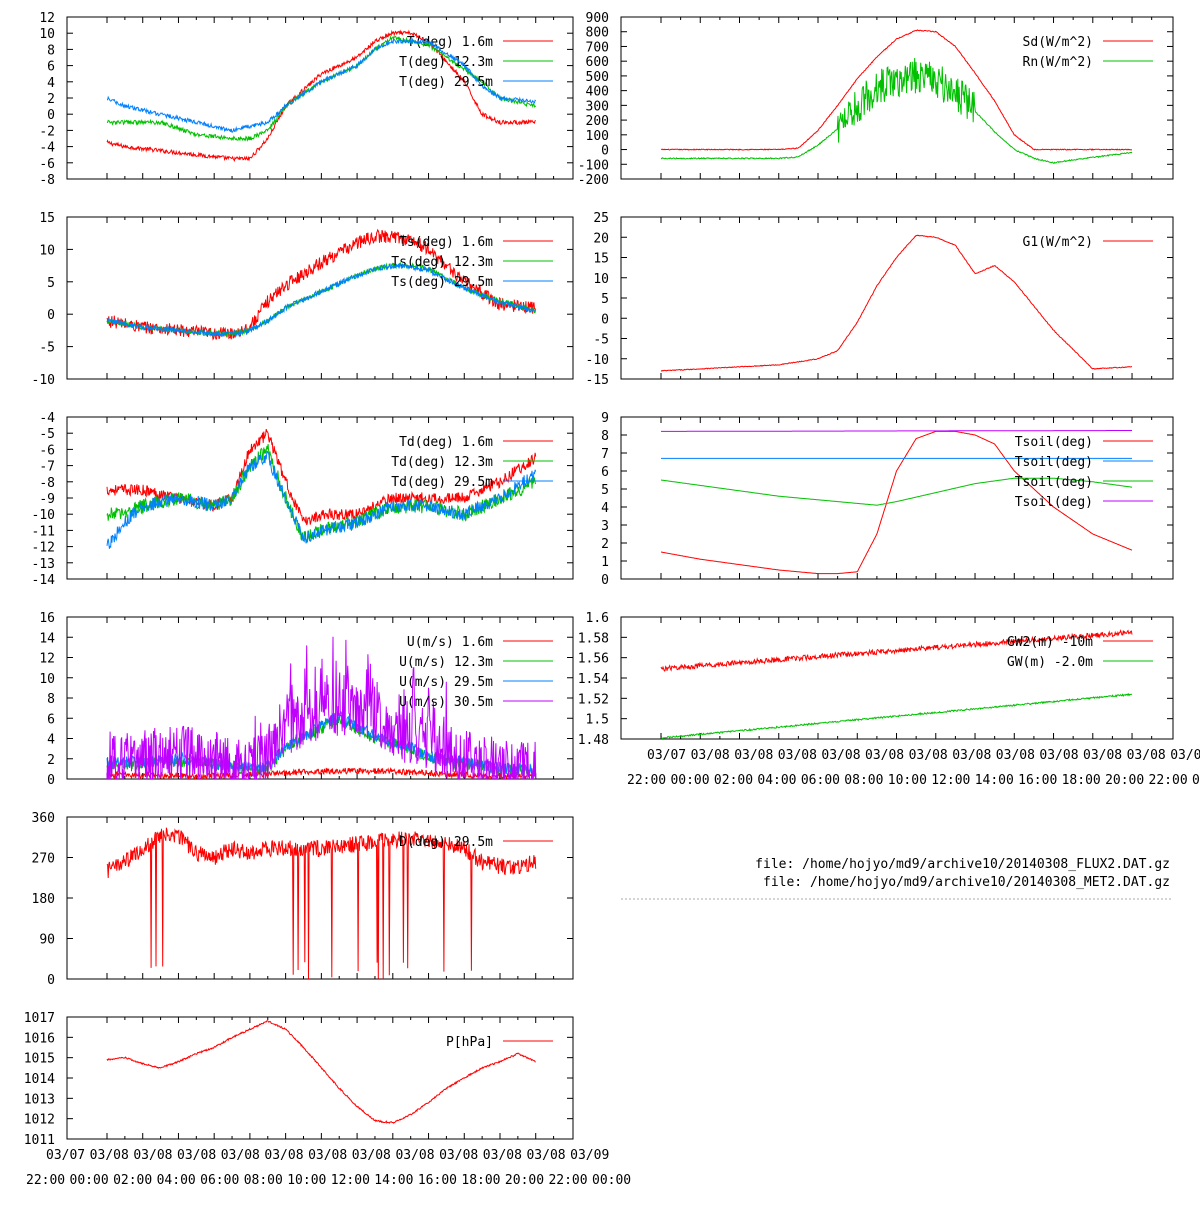  What do you see at coordinates (1185, 755) in the screenshot?
I see `x-tick-label-date: 03/09` at bounding box center [1185, 755].